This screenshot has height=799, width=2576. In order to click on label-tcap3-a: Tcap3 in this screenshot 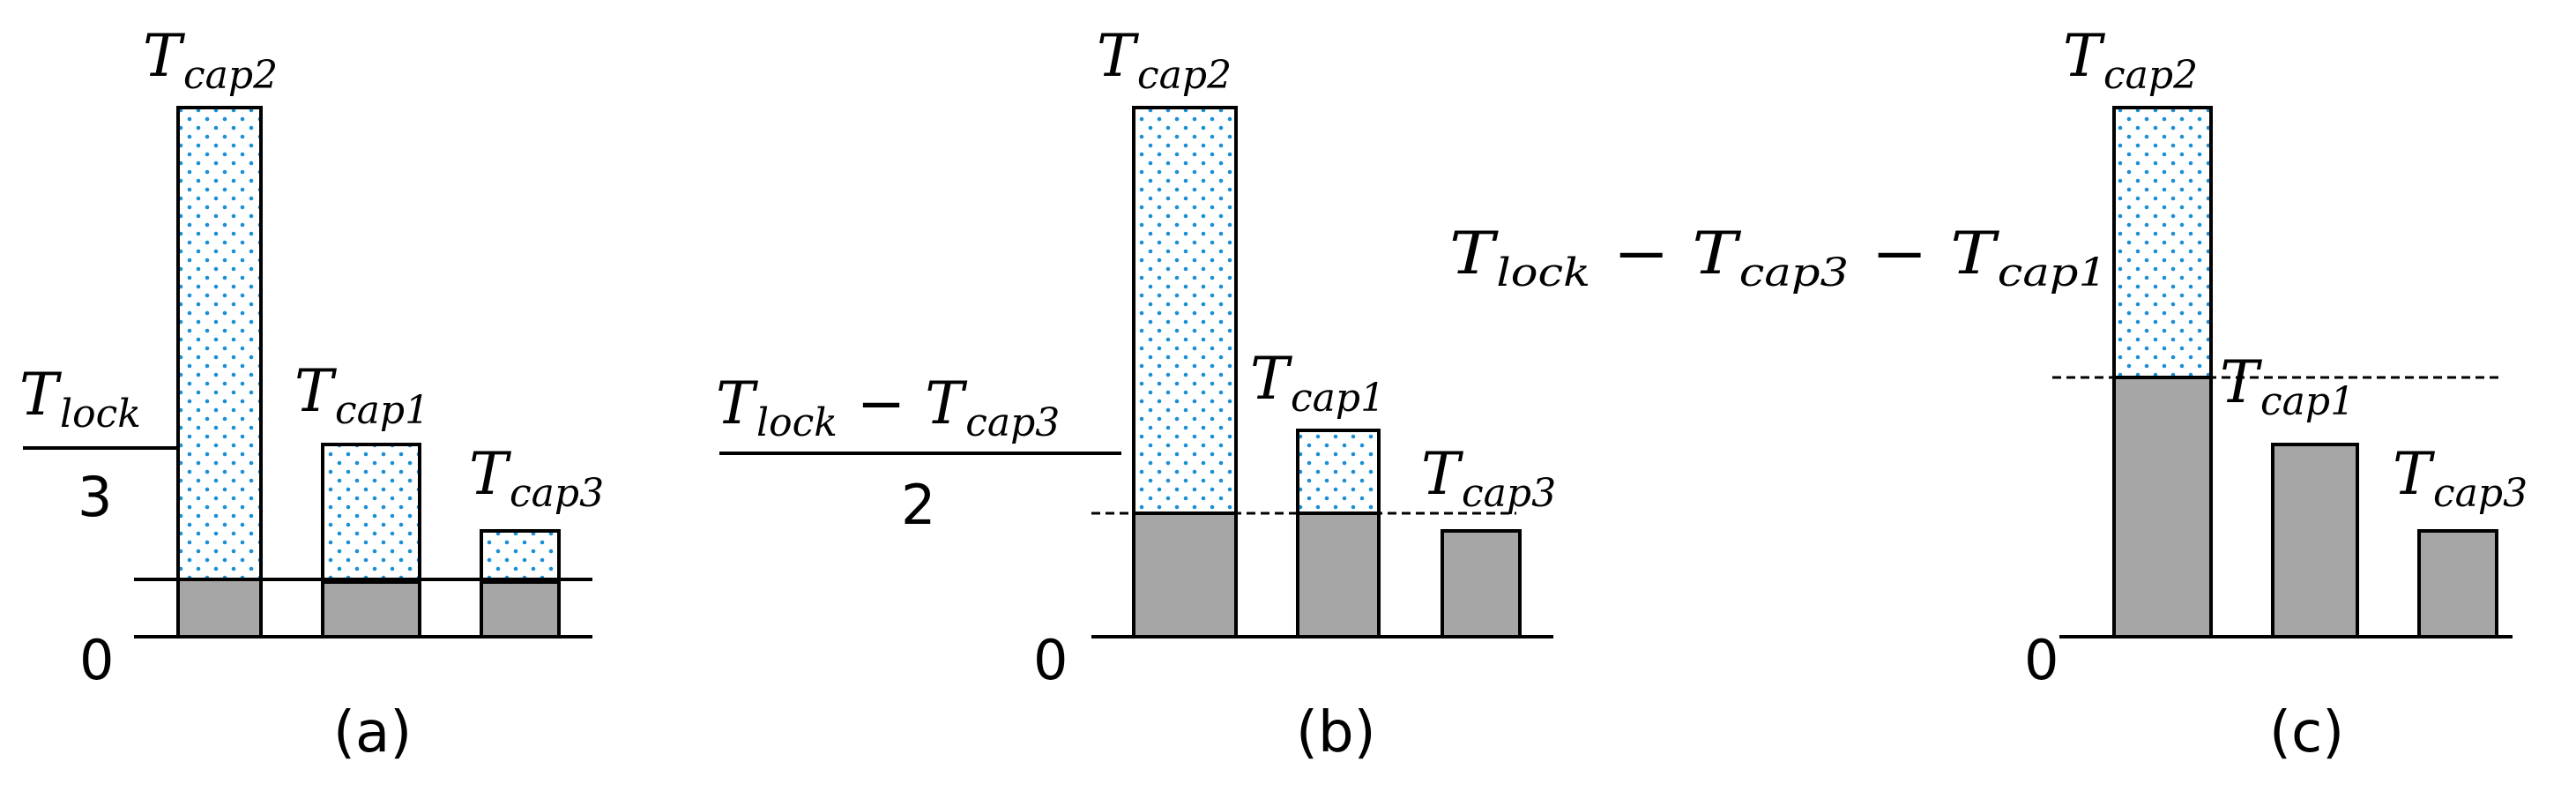, I will do `click(537, 478)`.